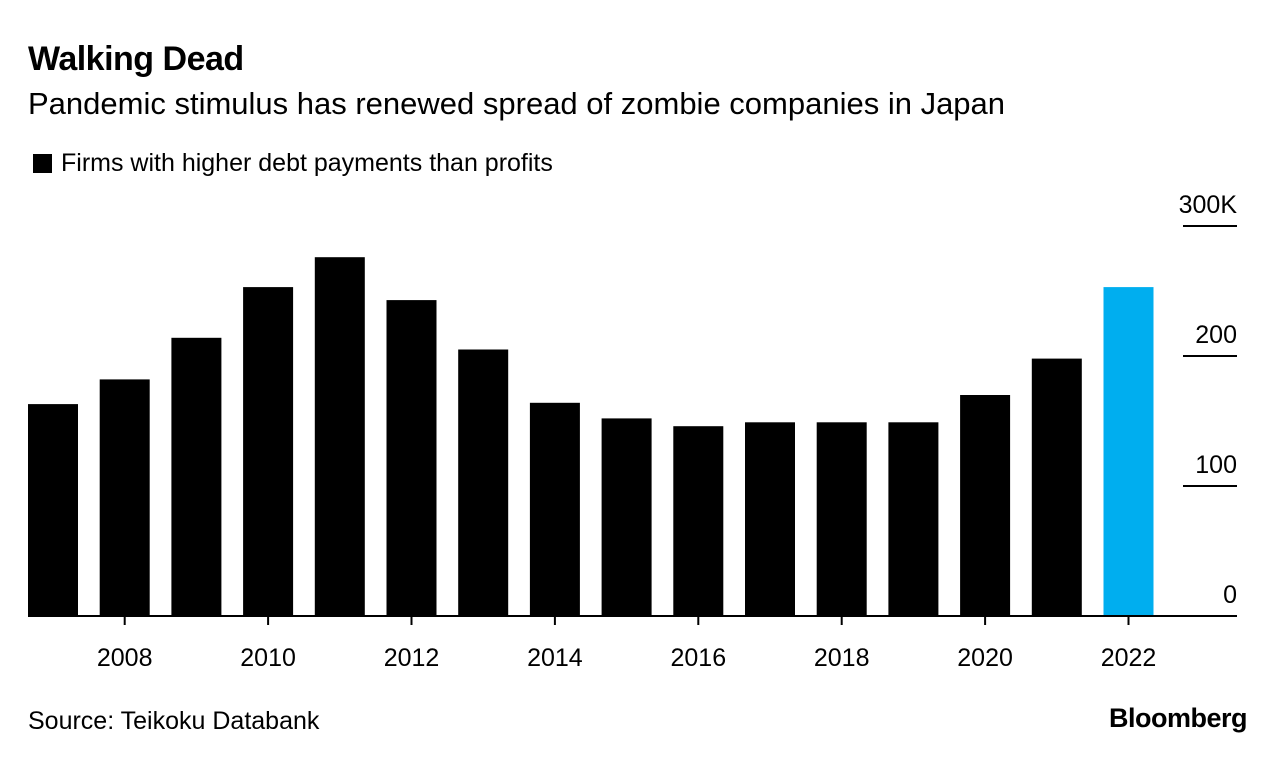 The height and width of the screenshot is (764, 1285). What do you see at coordinates (698, 658) in the screenshot?
I see `x-tick-label-2016: 2016` at bounding box center [698, 658].